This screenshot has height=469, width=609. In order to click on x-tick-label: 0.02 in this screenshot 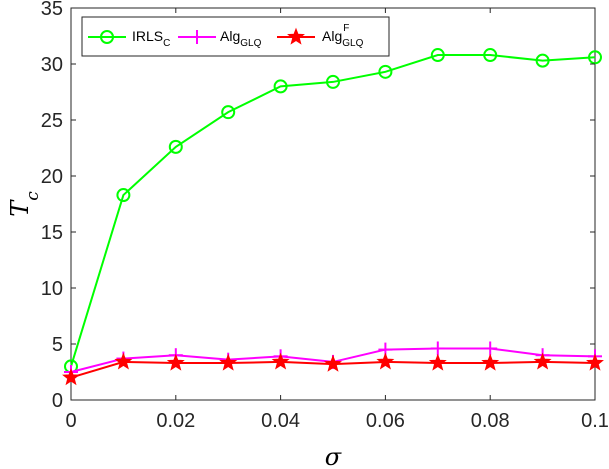, I will do `click(175, 421)`.